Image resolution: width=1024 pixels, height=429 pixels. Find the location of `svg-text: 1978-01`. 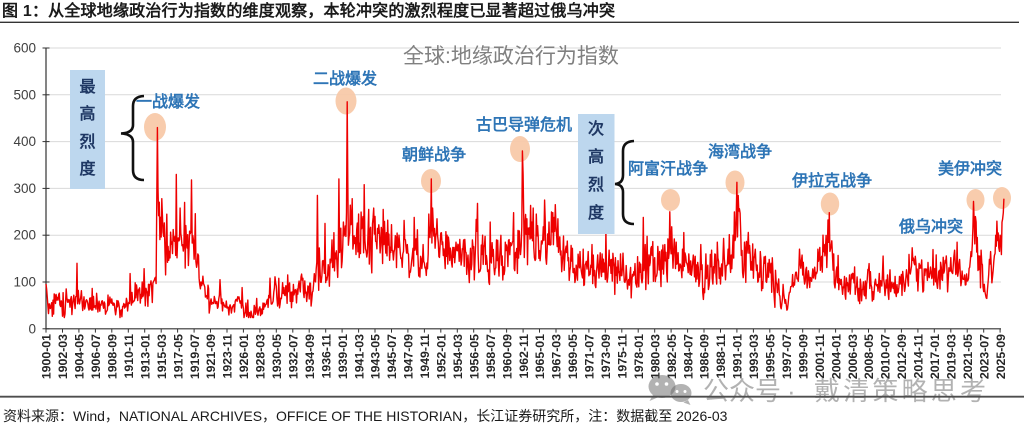

svg-text: 1978-01 is located at coordinates (639, 356).